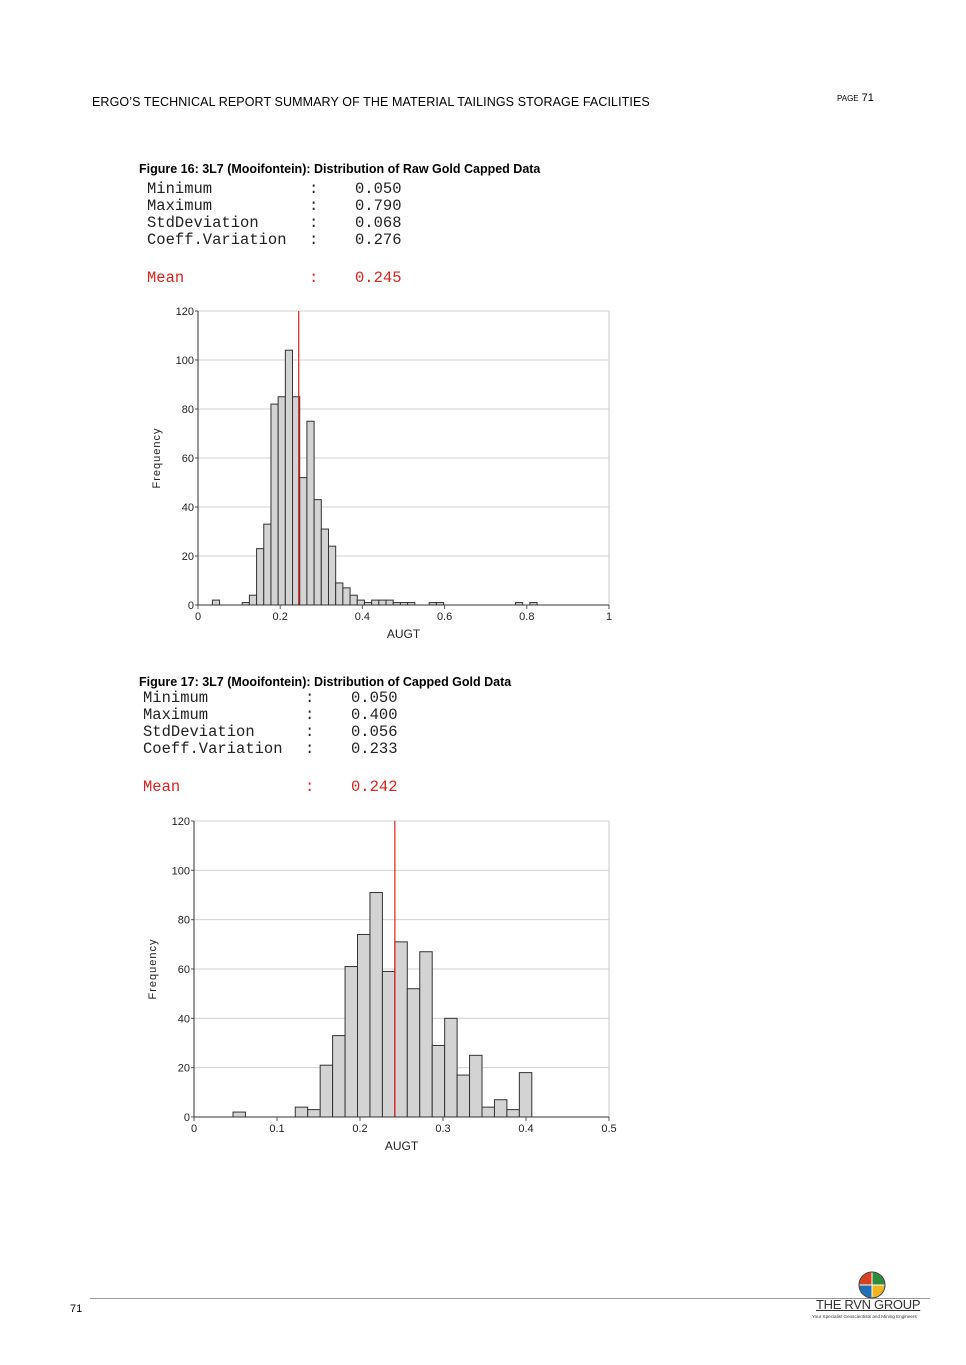 The image size is (966, 1365). What do you see at coordinates (608, 1129) in the screenshot?
I see `x-tick-label: 0.5` at bounding box center [608, 1129].